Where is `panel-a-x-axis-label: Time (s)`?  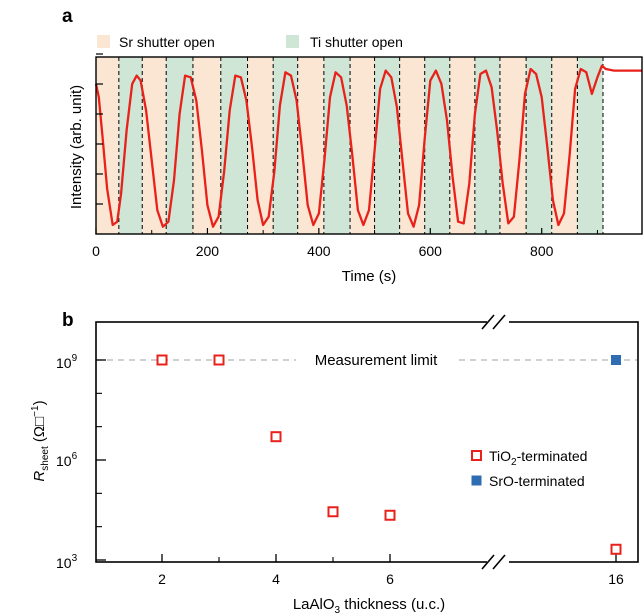 panel-a-x-axis-label: Time (s) is located at coordinates (369, 276).